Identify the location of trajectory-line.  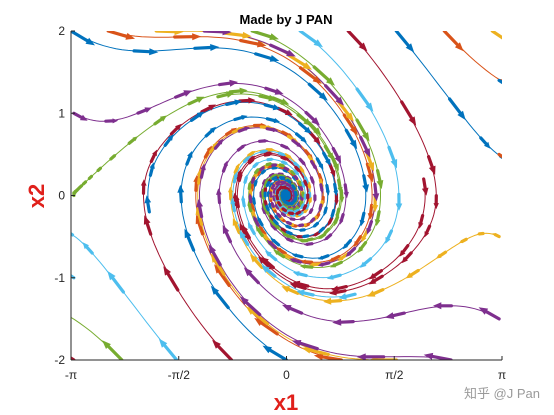
(448, 94).